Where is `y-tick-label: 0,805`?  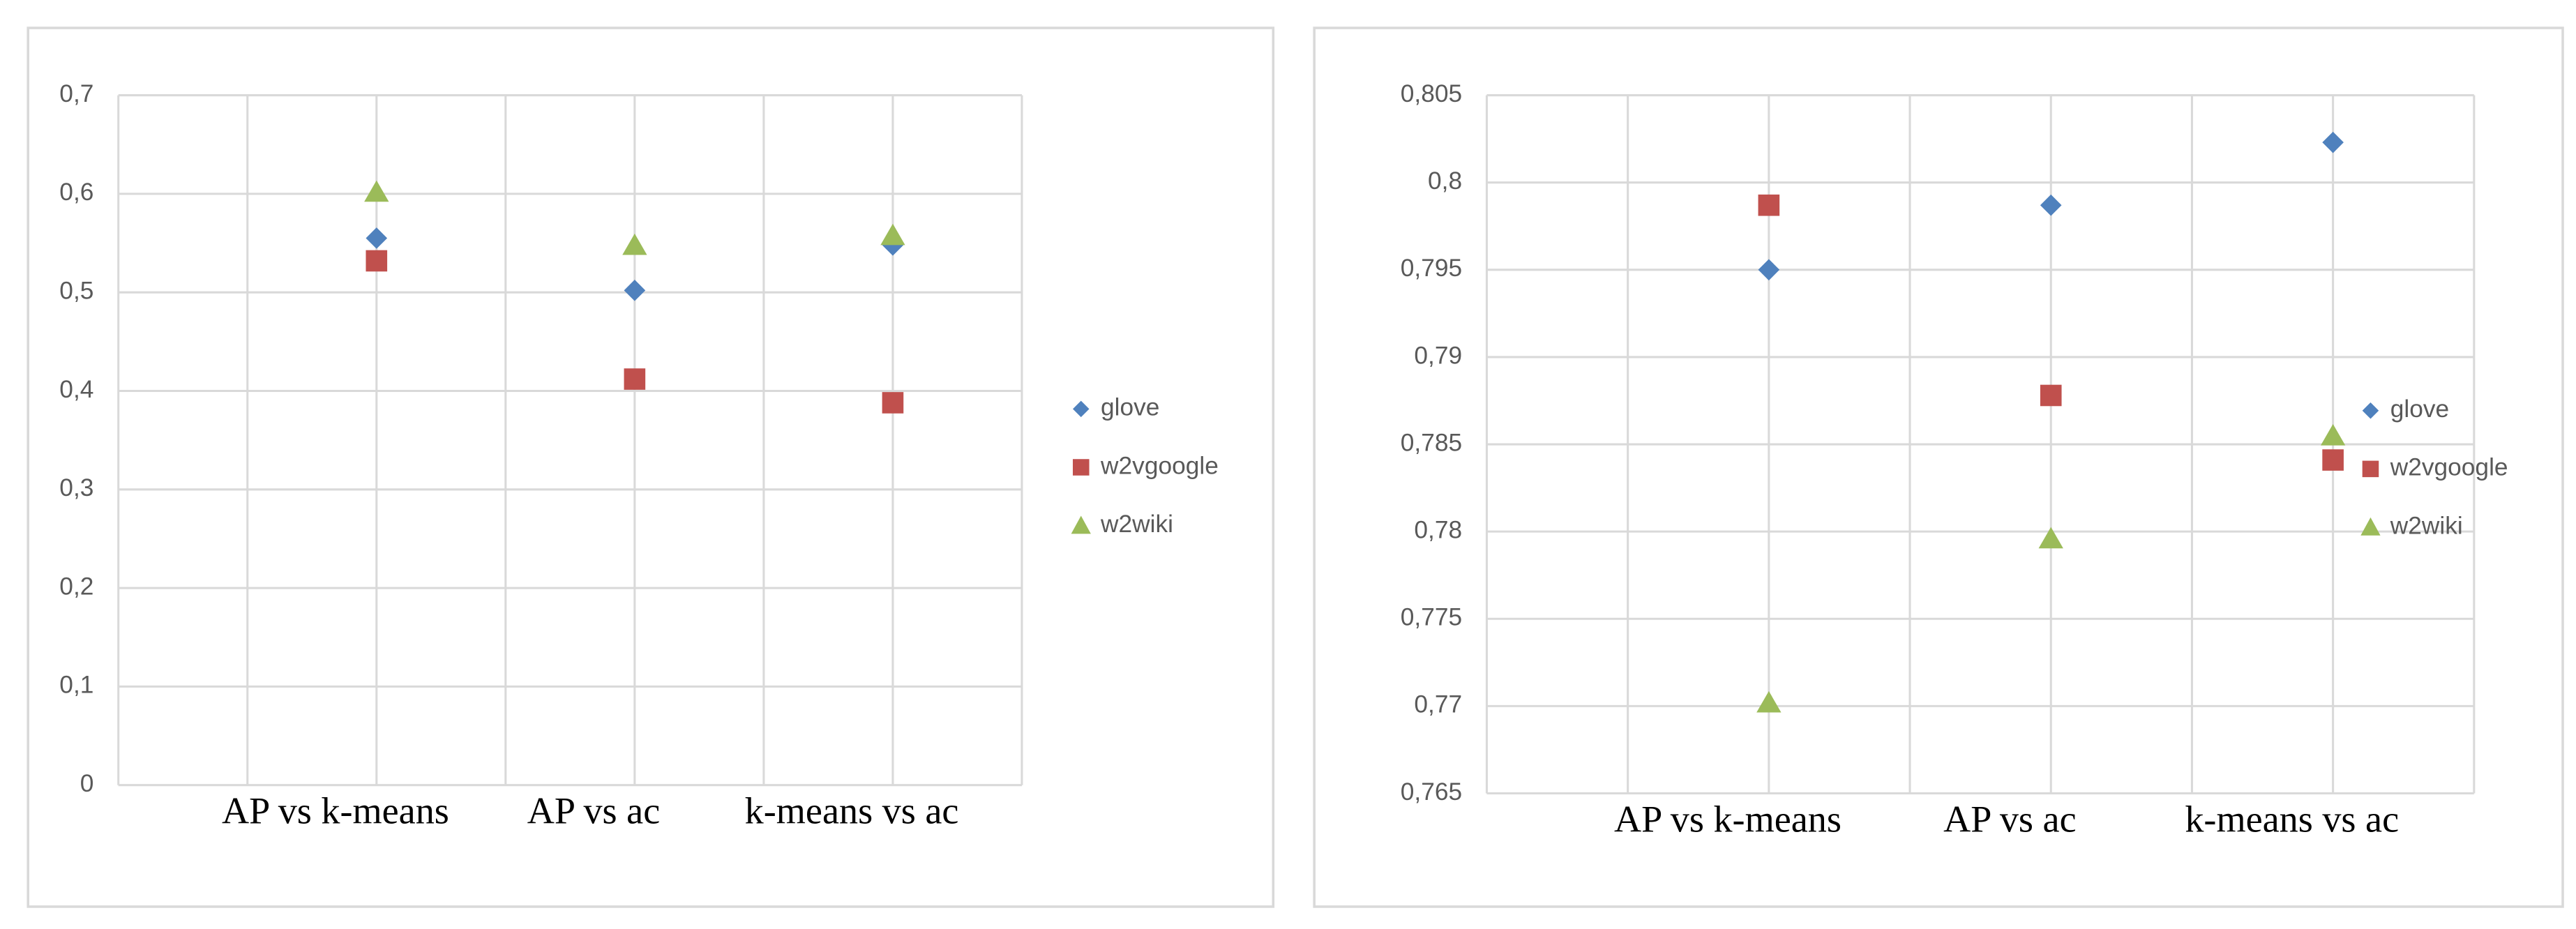
y-tick-label: 0,805 is located at coordinates (1431, 93).